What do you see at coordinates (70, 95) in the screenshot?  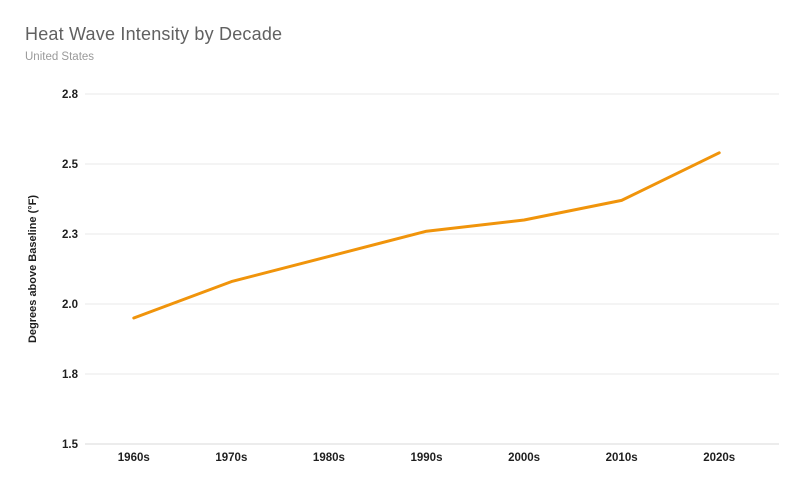 I see `y-tick-label: 2.8` at bounding box center [70, 95].